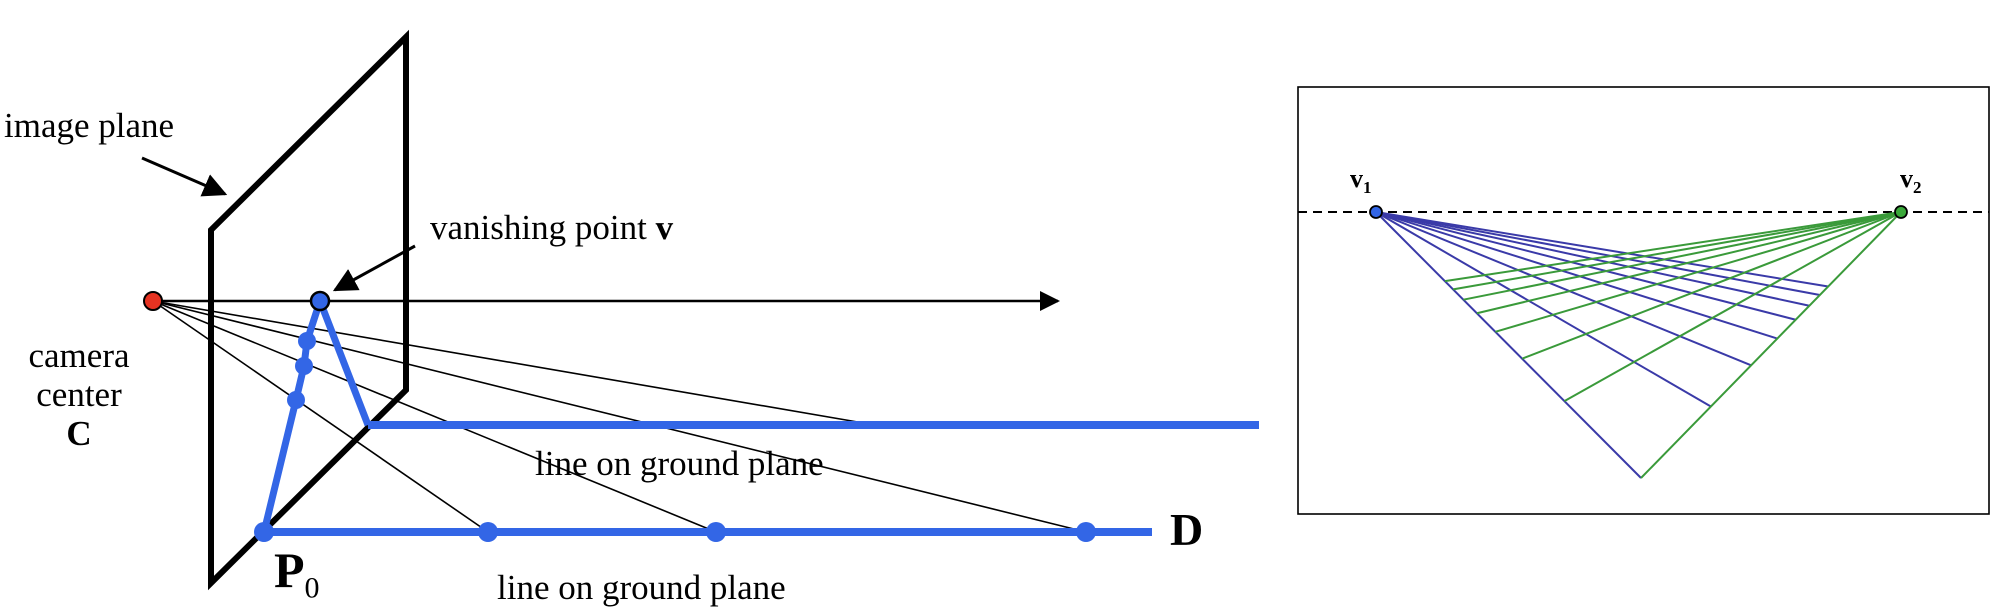 The width and height of the screenshot is (2001, 607). I want to click on ground-line-label-lower: line on ground plane, so click(641, 587).